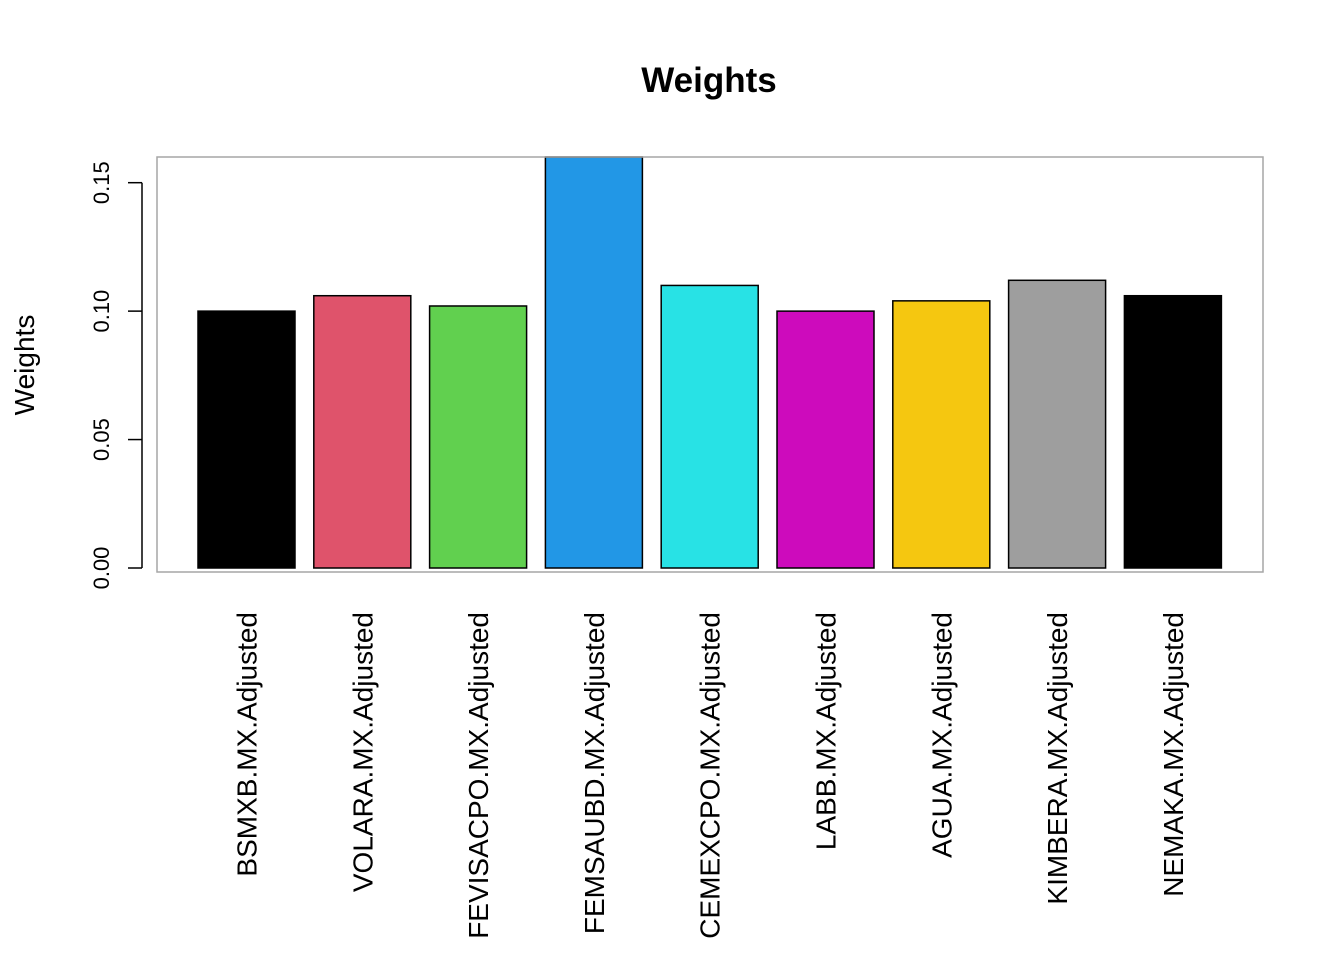 The height and width of the screenshot is (960, 1344). Describe the element at coordinates (247, 744) in the screenshot. I see `x-tick-label: BSMXB.MX.Adjusted` at that location.